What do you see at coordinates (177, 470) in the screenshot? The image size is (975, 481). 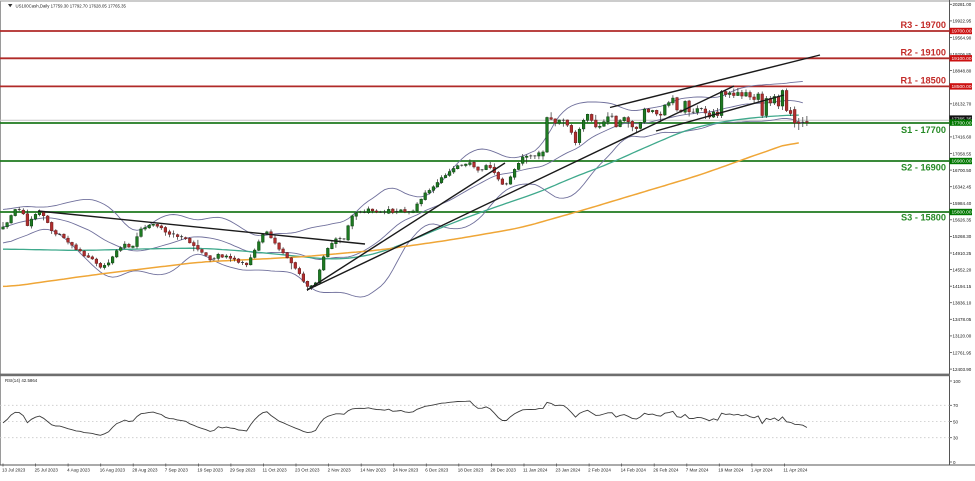 I see `svg-text: 7 Sep 2023` at bounding box center [177, 470].